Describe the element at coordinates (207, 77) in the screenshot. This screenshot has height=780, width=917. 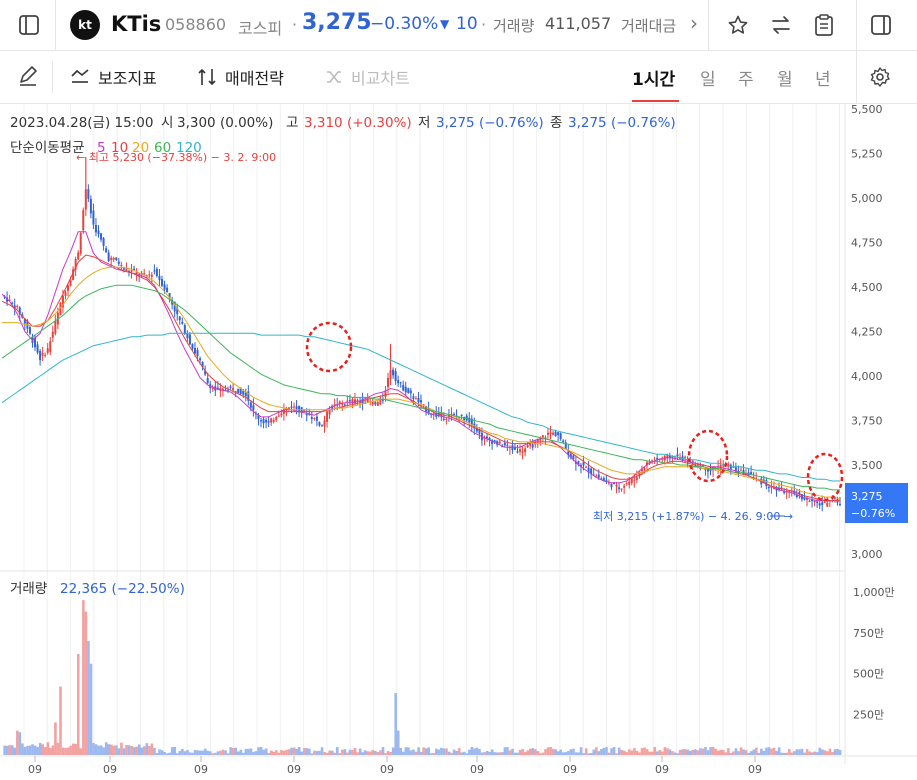
I see `strategy-icon` at that location.